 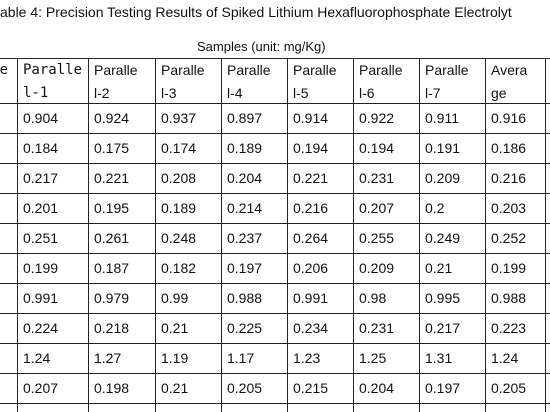 What do you see at coordinates (509, 70) in the screenshot?
I see `header-cell: Avera` at bounding box center [509, 70].